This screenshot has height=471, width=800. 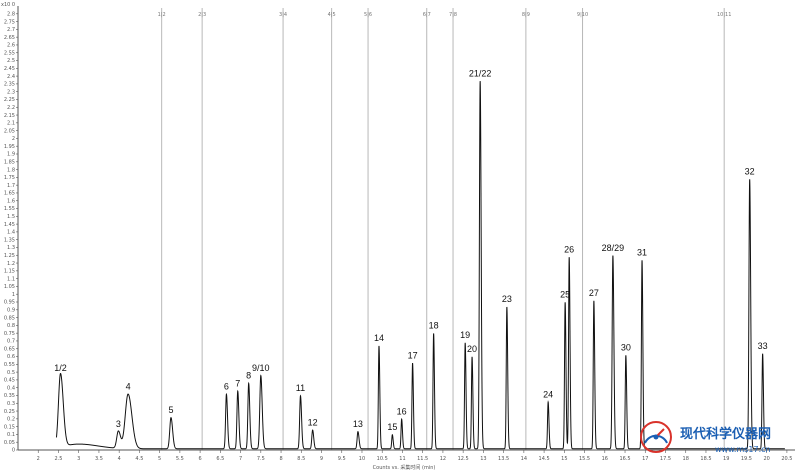 What do you see at coordinates (427, 15) in the screenshot?
I see `segment-label: 6|7` at bounding box center [427, 15].